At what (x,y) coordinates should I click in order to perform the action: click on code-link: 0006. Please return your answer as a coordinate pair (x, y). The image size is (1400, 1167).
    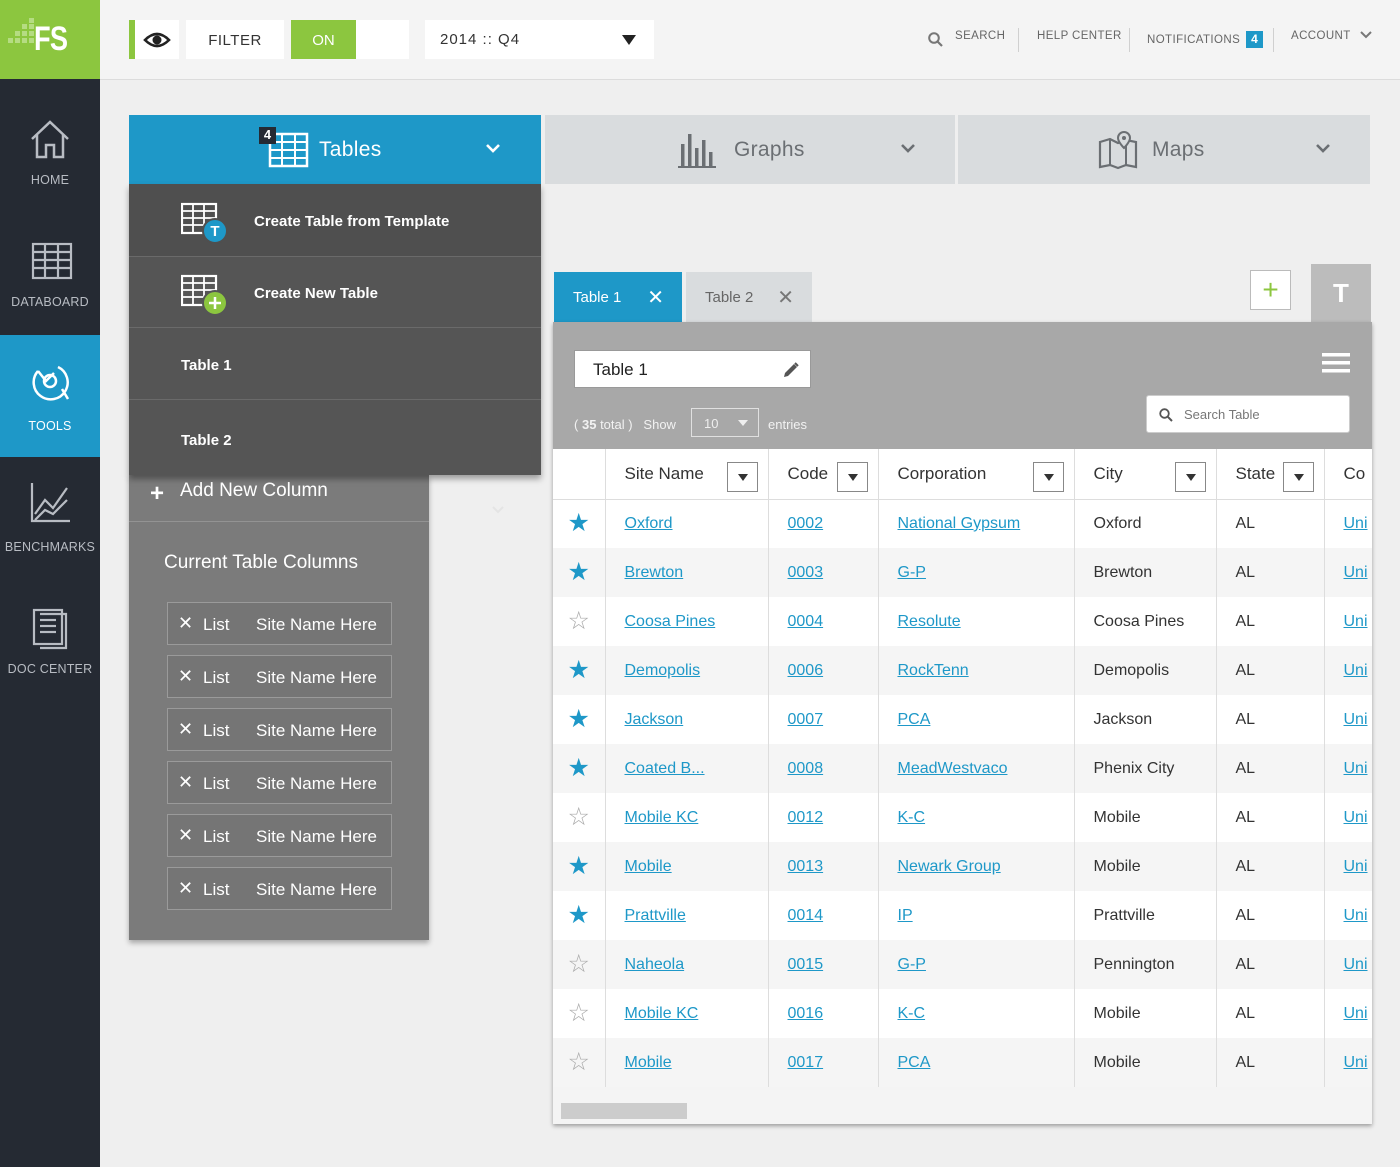
    Looking at the image, I should click on (822, 670).